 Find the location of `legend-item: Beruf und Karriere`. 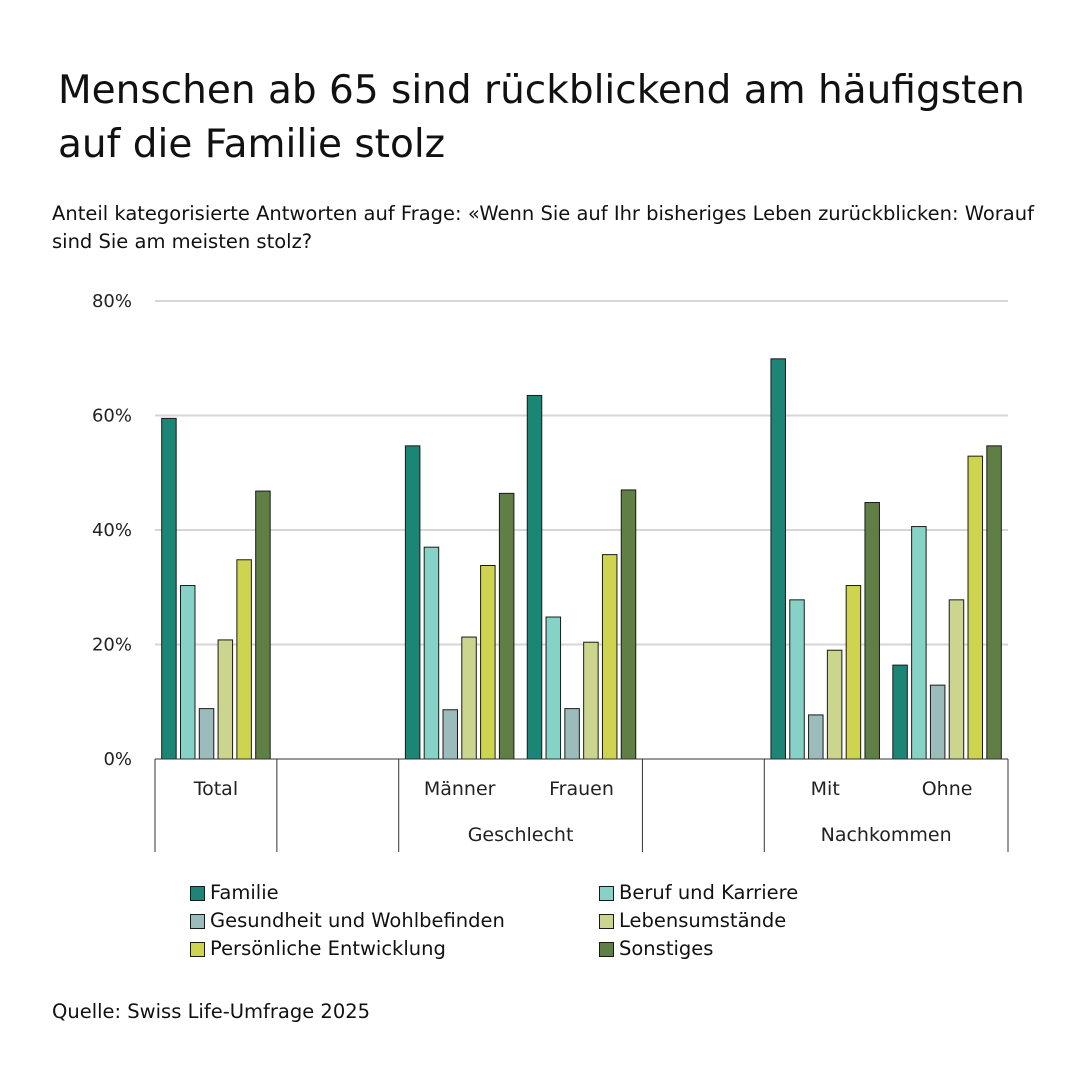

legend-item: Beruf und Karriere is located at coordinates (749, 893).